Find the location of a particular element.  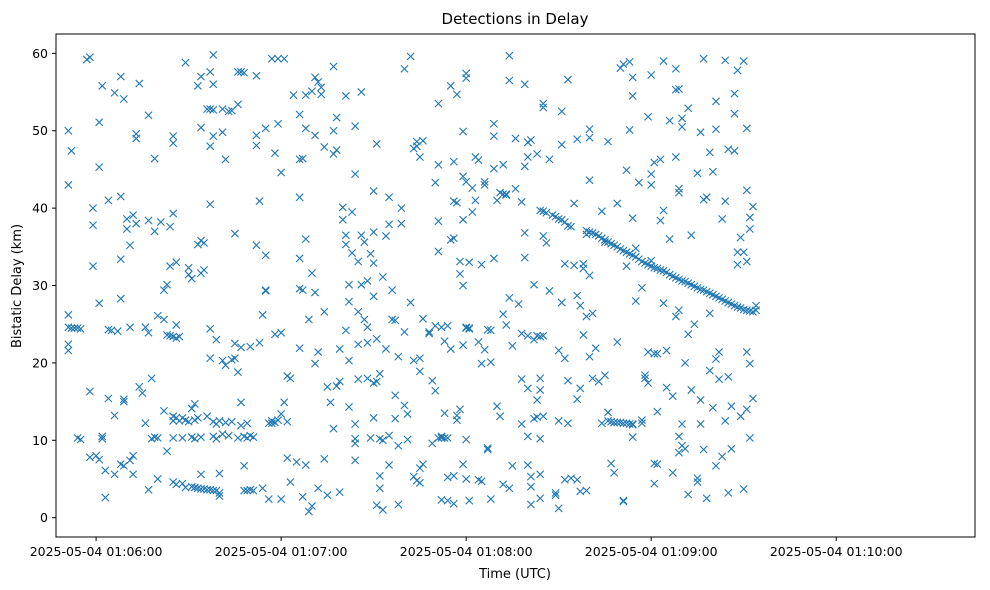

y-axis: 0 10 20 30 40 50 60 is located at coordinates (44, 285).